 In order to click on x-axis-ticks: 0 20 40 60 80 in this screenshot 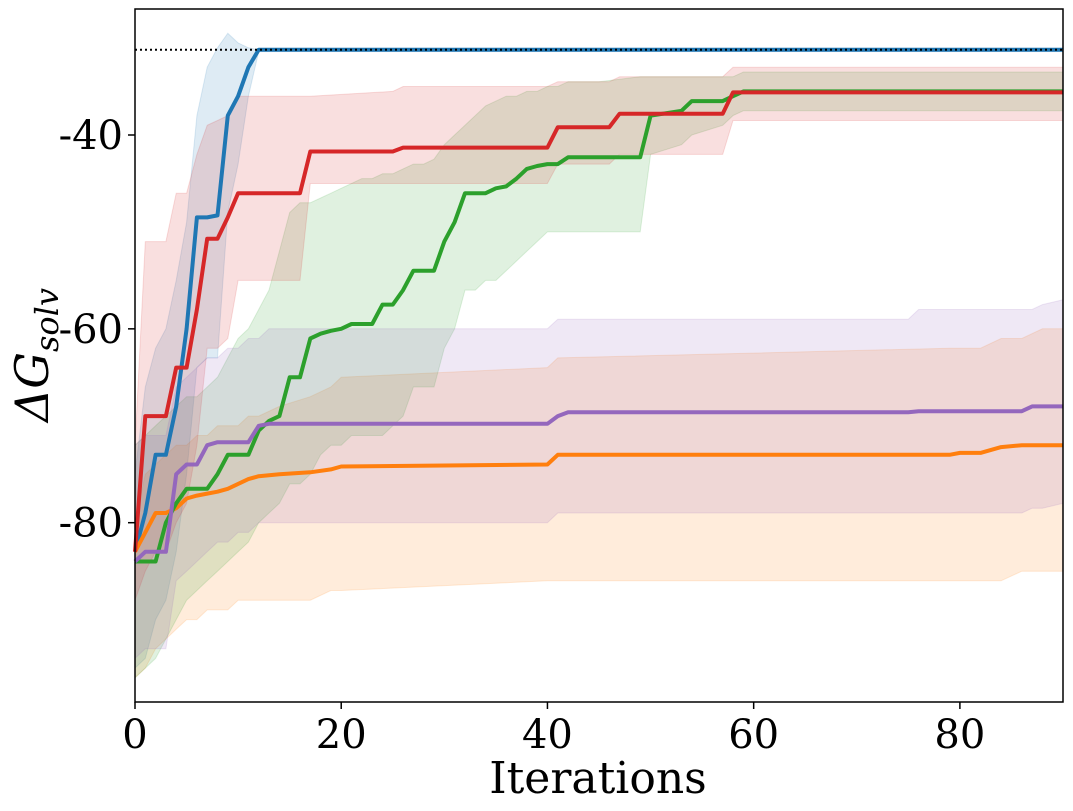, I will do `click(553, 730)`.